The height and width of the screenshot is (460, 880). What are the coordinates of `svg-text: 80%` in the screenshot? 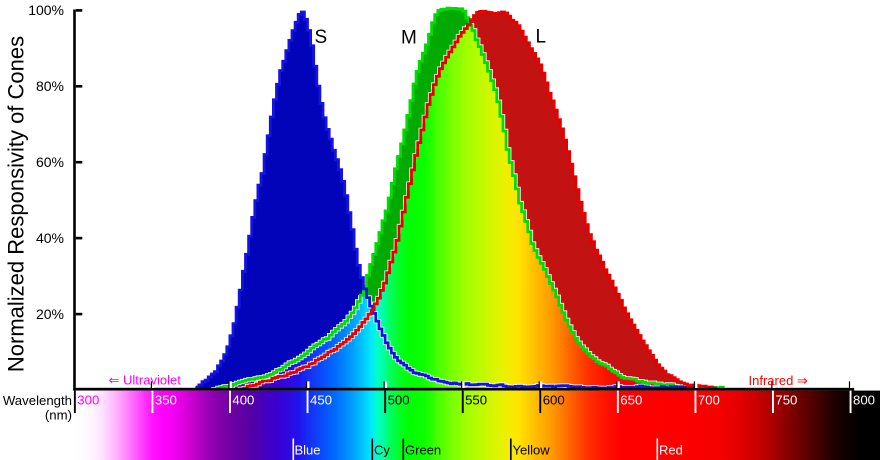 It's located at (50, 86).